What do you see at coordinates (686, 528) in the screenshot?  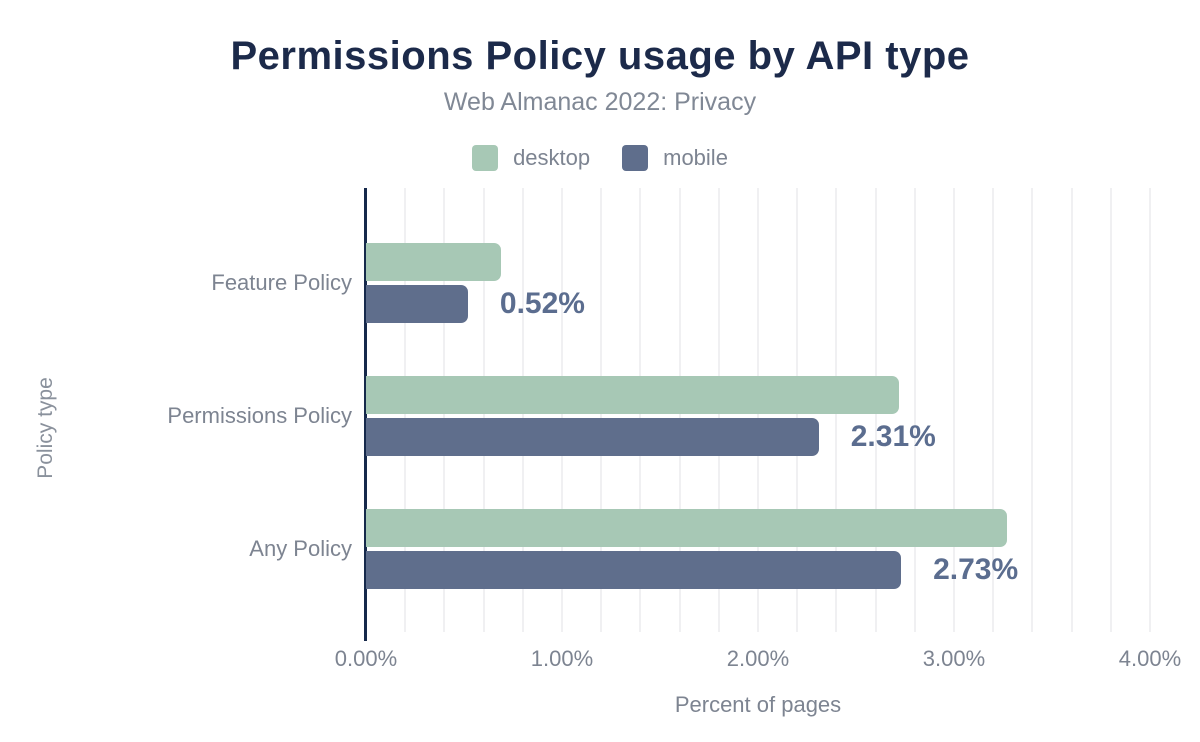 I see `bar-desktop-any-policy` at bounding box center [686, 528].